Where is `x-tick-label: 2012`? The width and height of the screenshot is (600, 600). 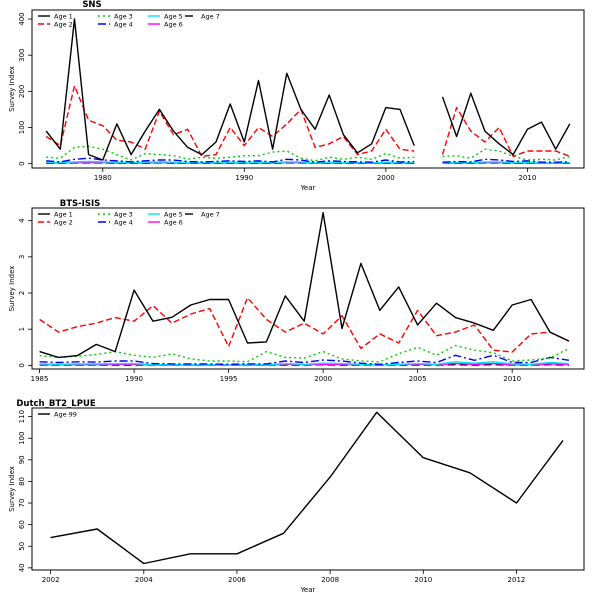 x-tick-label: 2012 is located at coordinates (517, 580).